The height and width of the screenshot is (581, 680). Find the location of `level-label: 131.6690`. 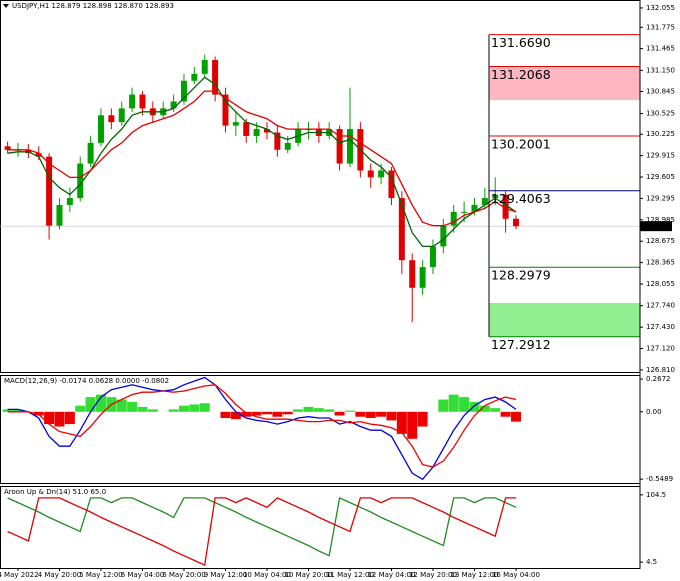

level-label: 131.6690 is located at coordinates (521, 42).